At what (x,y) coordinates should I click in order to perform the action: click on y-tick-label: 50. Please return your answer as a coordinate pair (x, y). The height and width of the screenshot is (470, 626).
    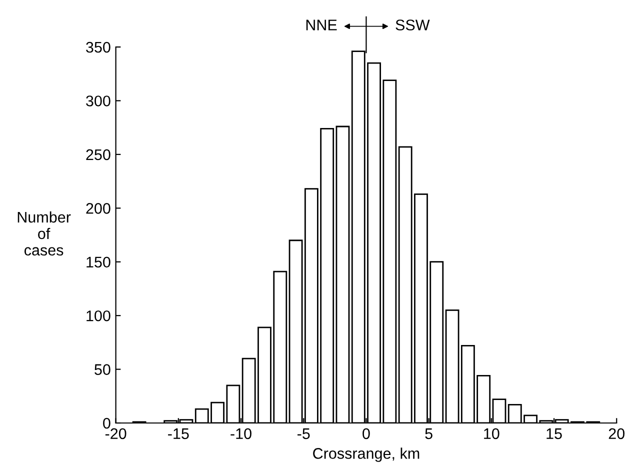
    Looking at the image, I should click on (102, 369).